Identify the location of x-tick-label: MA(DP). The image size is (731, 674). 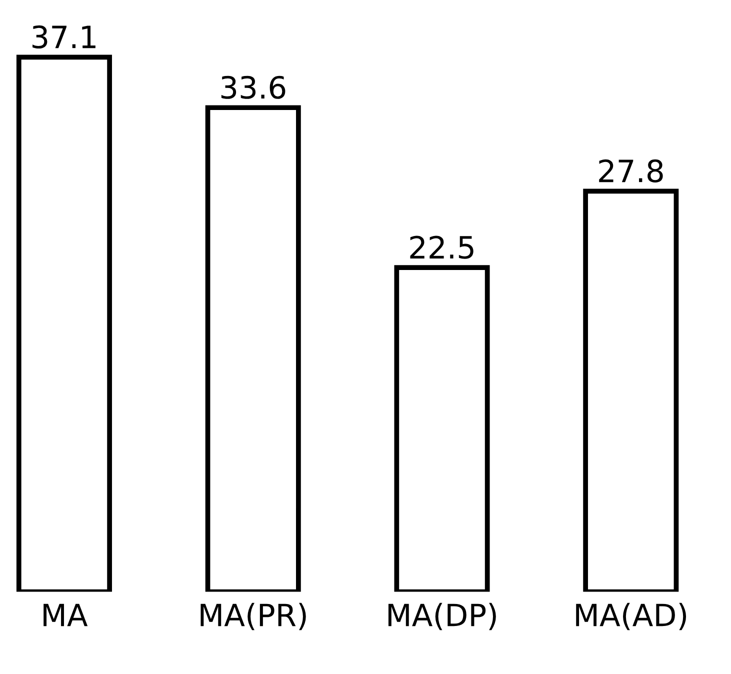
(442, 616).